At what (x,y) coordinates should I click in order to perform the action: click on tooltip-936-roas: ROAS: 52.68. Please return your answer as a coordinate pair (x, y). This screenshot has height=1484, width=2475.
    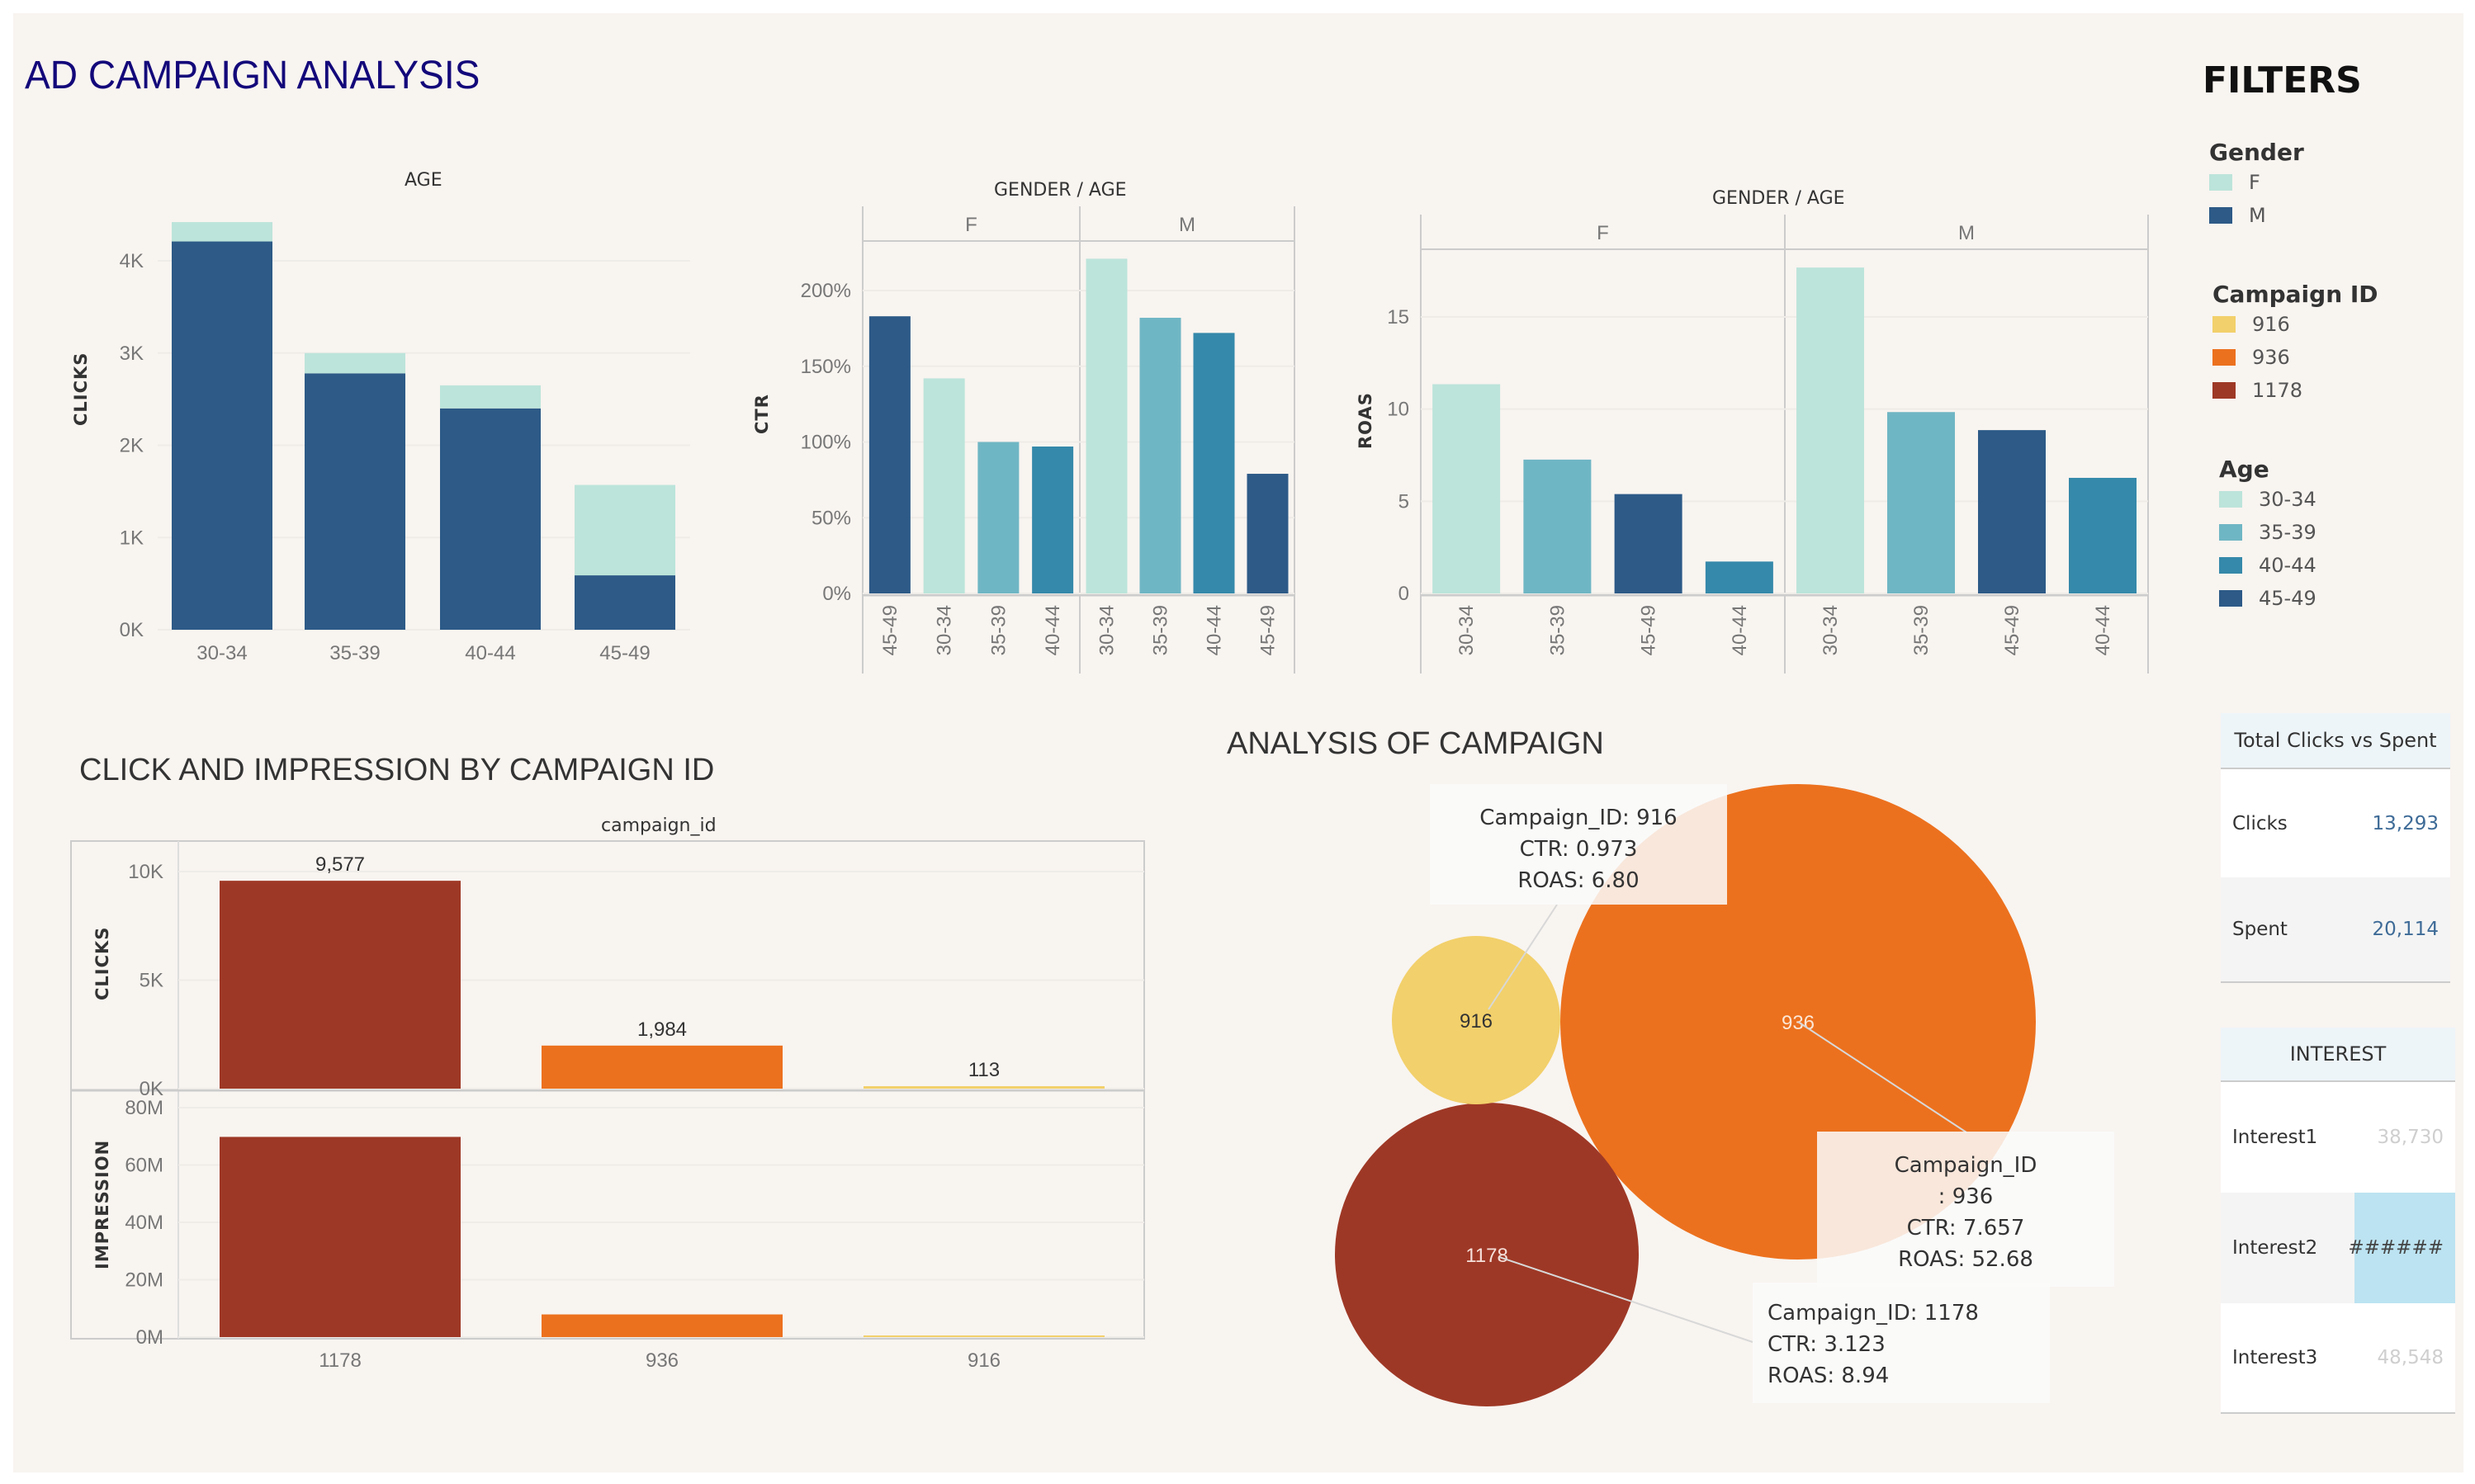
    Looking at the image, I should click on (1965, 1259).